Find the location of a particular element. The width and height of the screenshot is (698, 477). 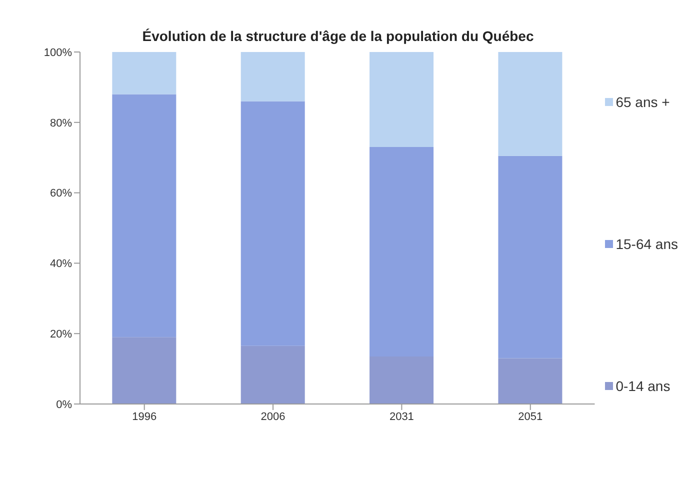

x-tick-label: 2051 is located at coordinates (530, 416).